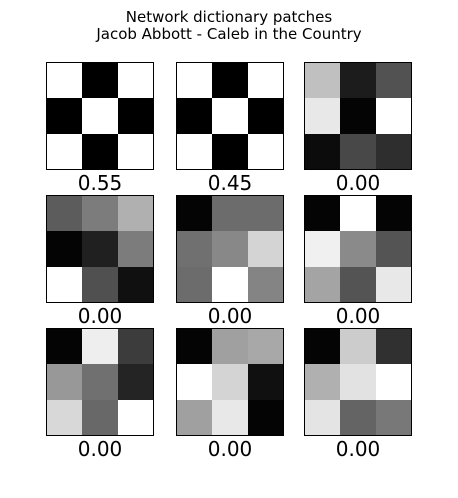 This screenshot has height=498, width=458. I want to click on patch-value-label: 0.55, so click(100, 183).